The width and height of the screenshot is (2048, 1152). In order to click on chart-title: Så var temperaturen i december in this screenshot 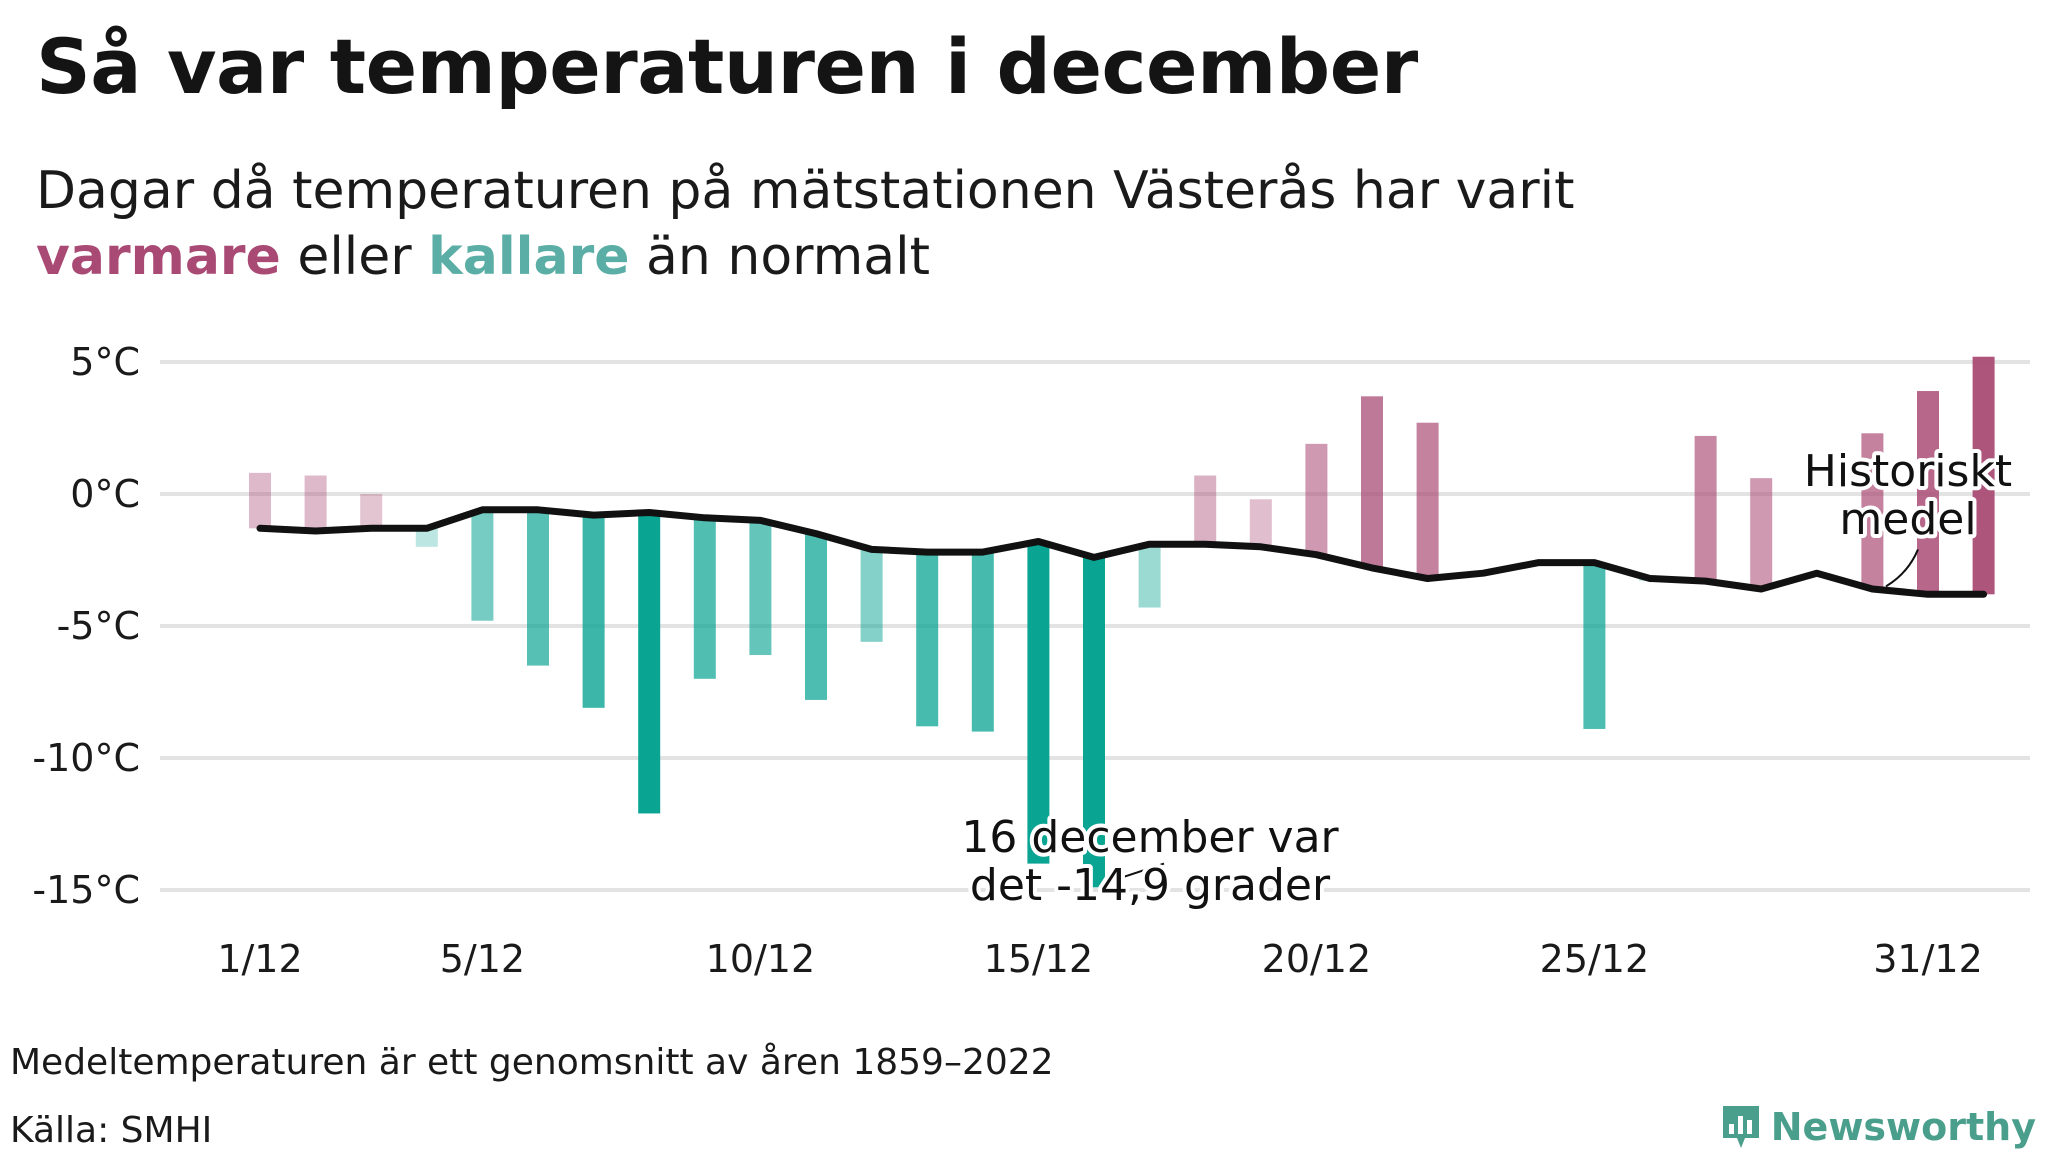, I will do `click(727, 66)`.